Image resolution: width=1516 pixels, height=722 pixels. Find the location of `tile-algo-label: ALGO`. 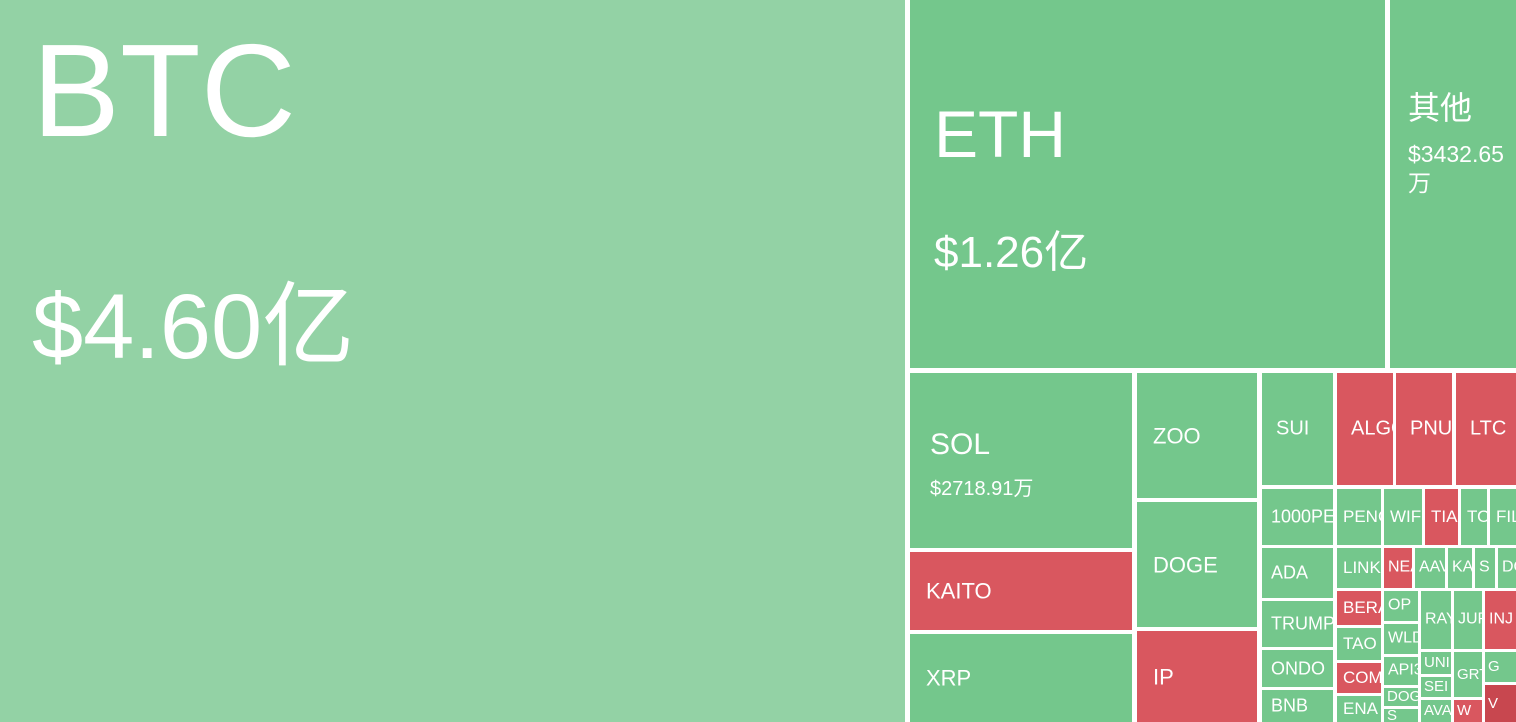

tile-algo-label: ALGO is located at coordinates (1372, 428).